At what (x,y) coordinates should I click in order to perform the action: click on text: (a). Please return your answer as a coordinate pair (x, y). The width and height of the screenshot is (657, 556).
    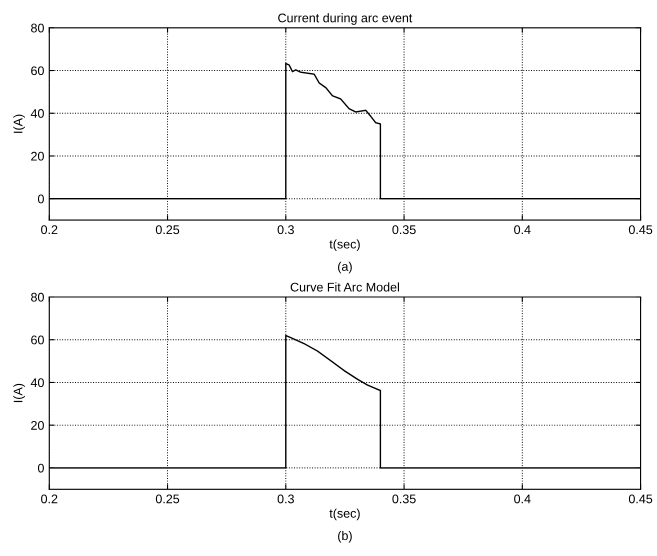
    Looking at the image, I should click on (345, 268).